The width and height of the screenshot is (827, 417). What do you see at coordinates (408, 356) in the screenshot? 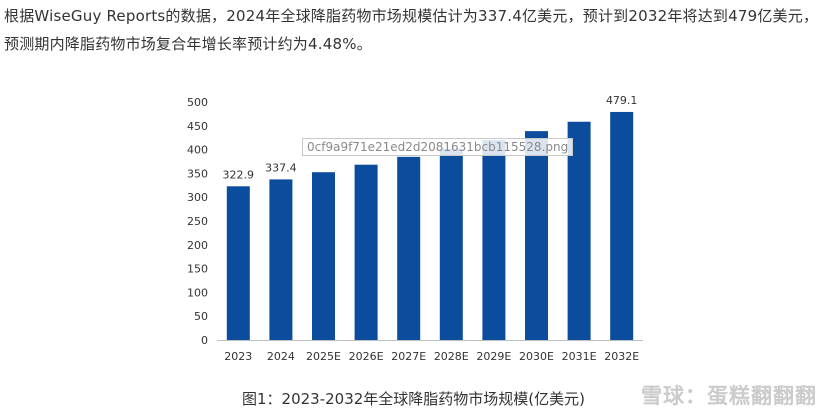
I see `x-tick-label: 2027E` at bounding box center [408, 356].